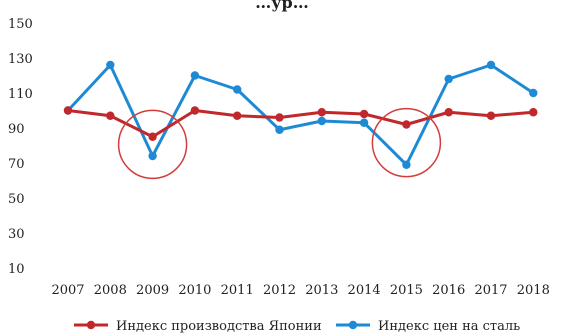 This screenshot has height=334, width=564. What do you see at coordinates (321, 290) in the screenshot?
I see `x-tick-label: 2013` at bounding box center [321, 290].